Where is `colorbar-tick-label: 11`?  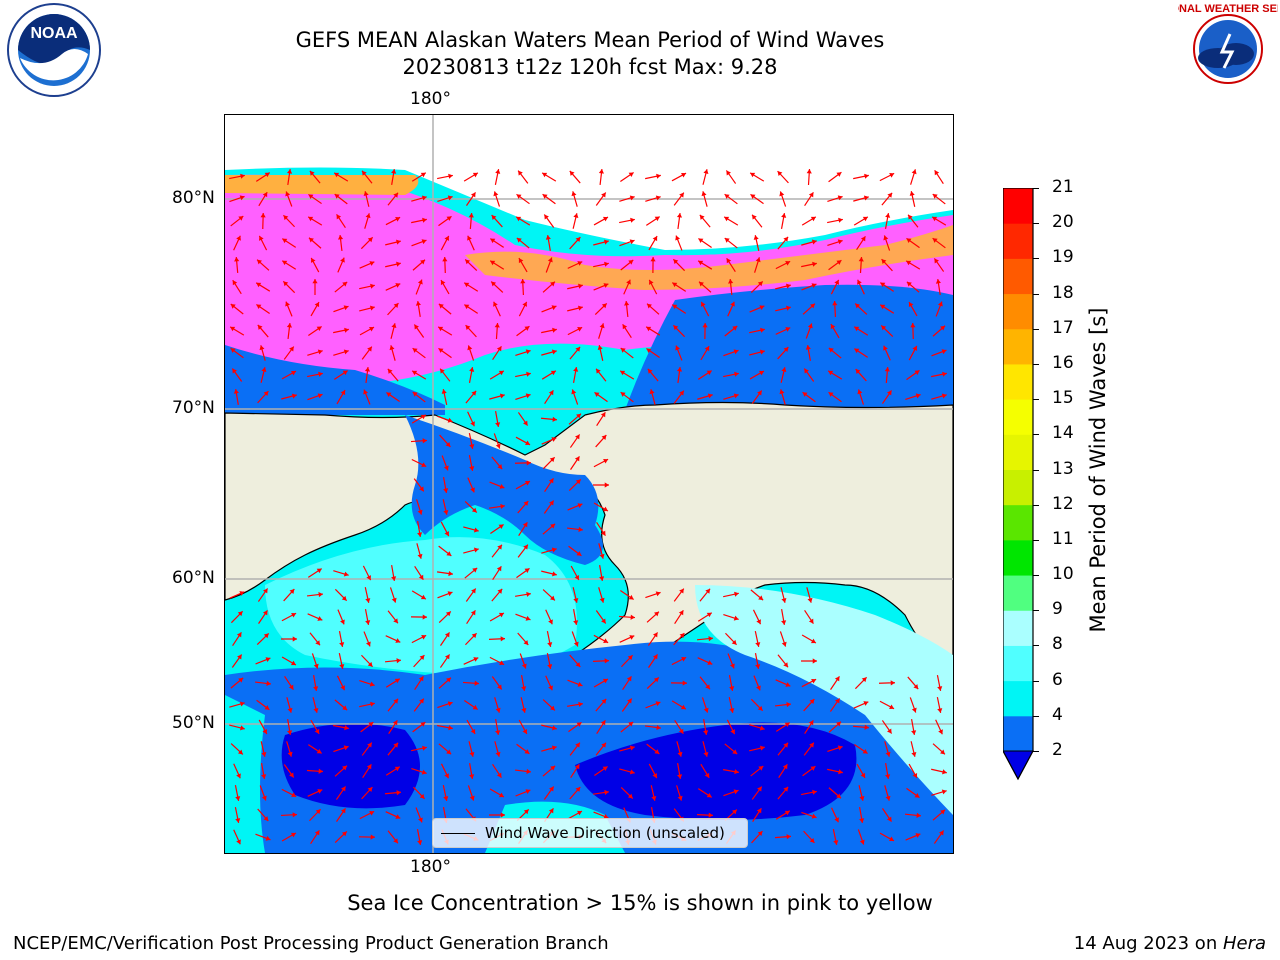 colorbar-tick-label: 11 is located at coordinates (1063, 538).